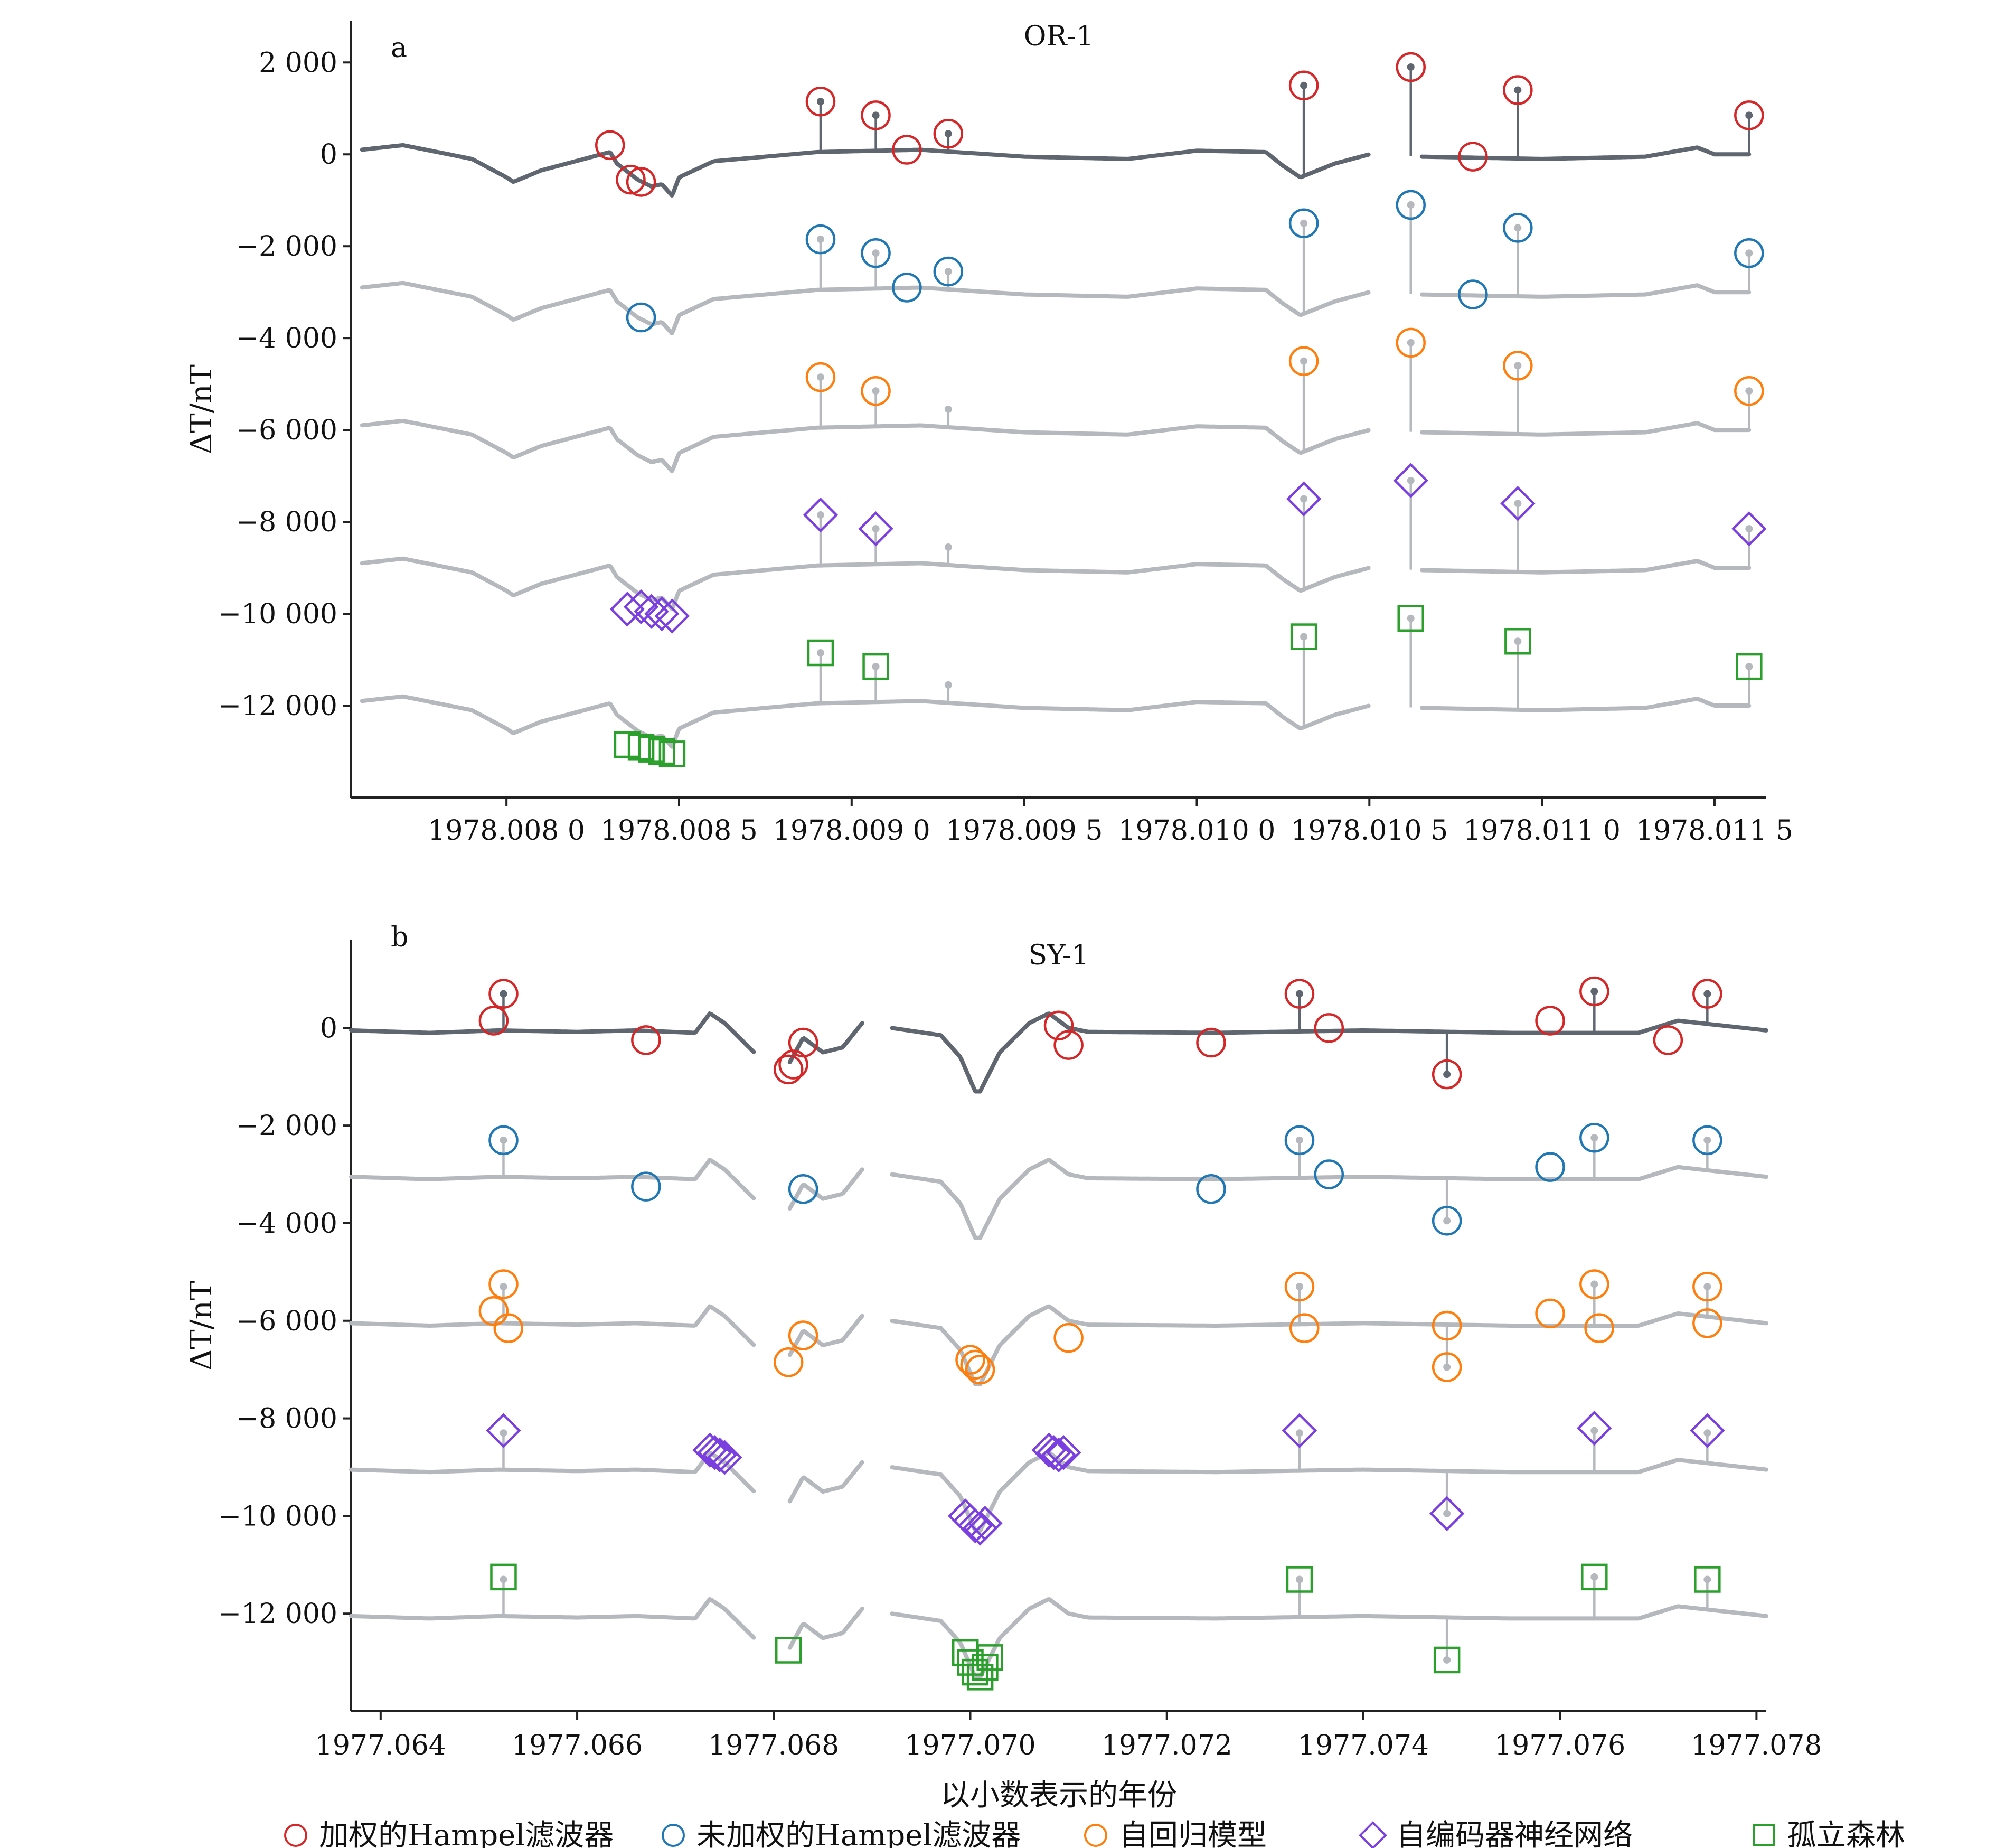 The height and width of the screenshot is (1848, 1996). What do you see at coordinates (278, 1614) in the screenshot?
I see `y-tick-label: −12 000` at bounding box center [278, 1614].